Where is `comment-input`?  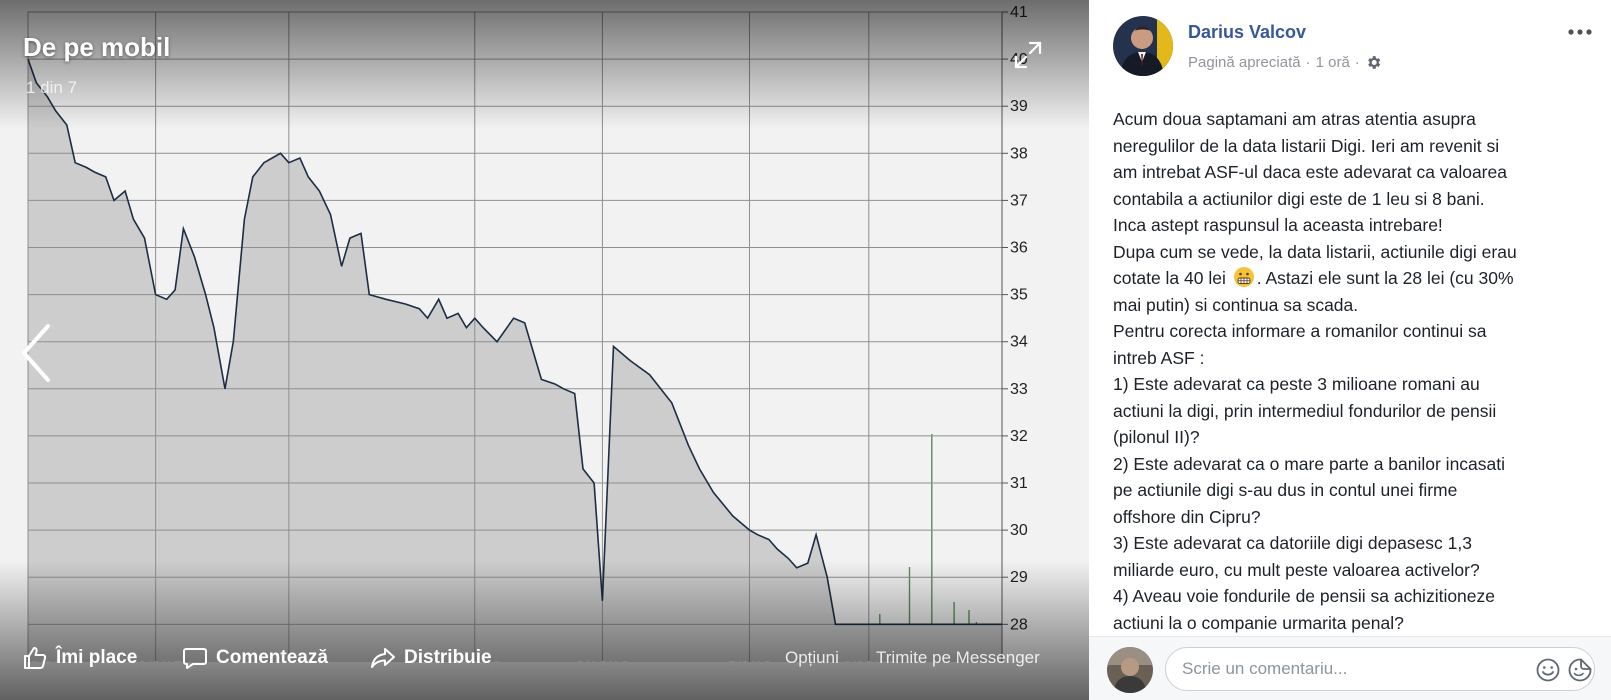
comment-input is located at coordinates (1380, 669).